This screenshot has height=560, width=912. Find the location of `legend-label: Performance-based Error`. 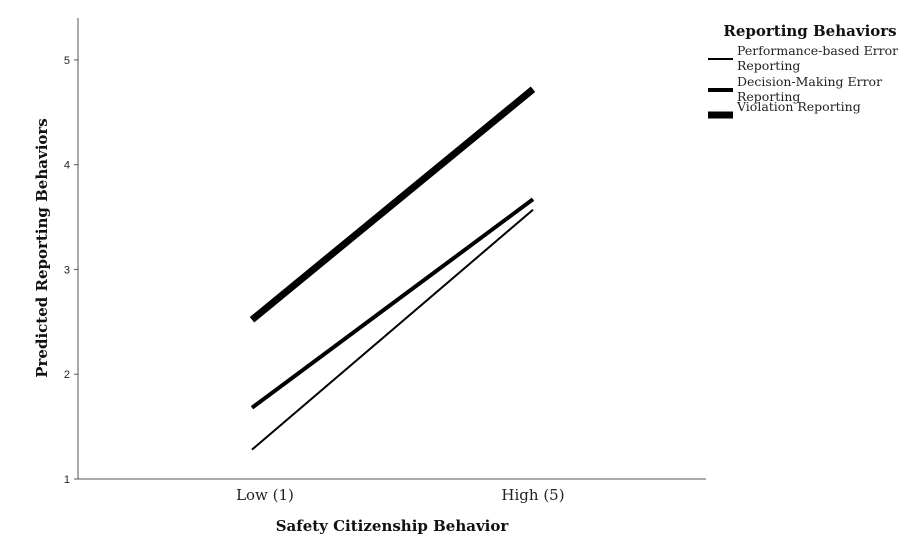

legend-label: Performance-based Error is located at coordinates (817, 50).